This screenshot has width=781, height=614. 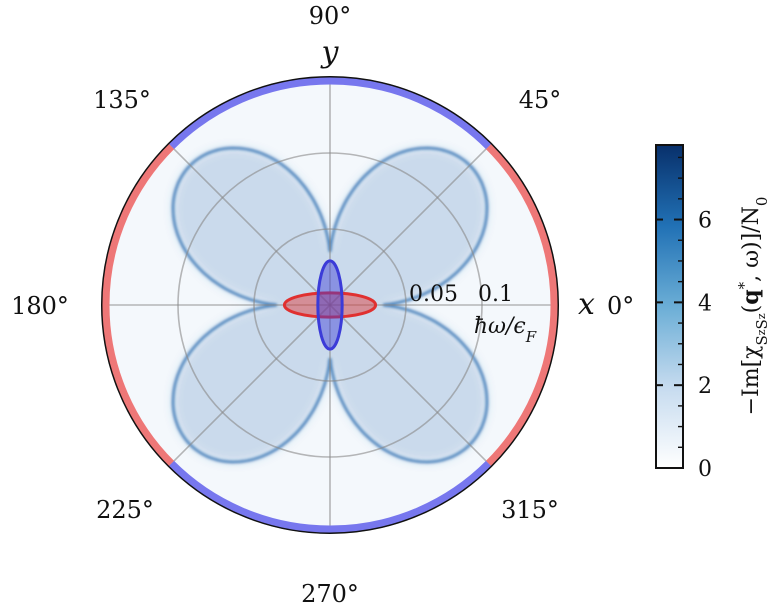 I want to click on colorbar: 0 2 4 6 −Im[χSzSz(q*, ω)]/N0, so click(x=713, y=313).